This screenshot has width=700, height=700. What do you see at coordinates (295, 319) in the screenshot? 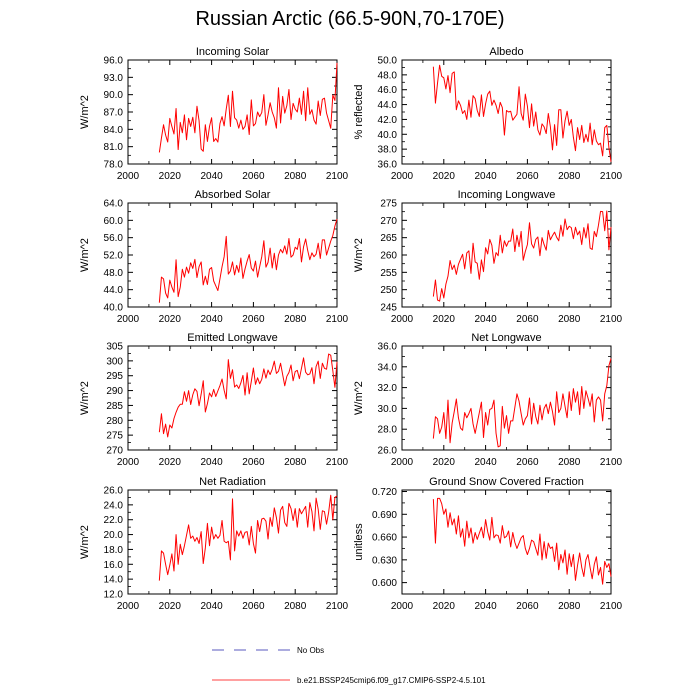
I see `panel-3-xtick-label: 2080` at bounding box center [295, 319].